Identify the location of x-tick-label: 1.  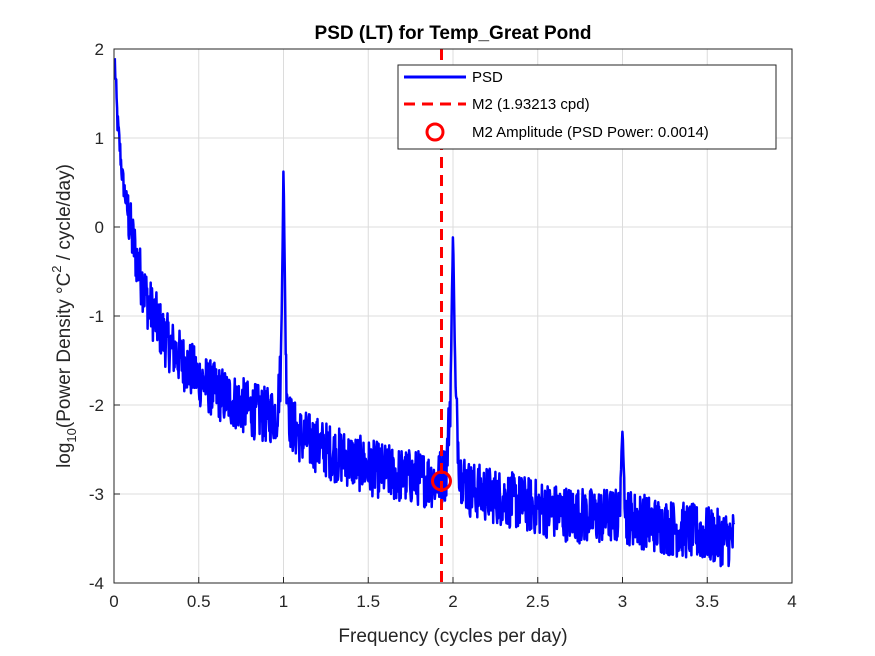
(283, 601).